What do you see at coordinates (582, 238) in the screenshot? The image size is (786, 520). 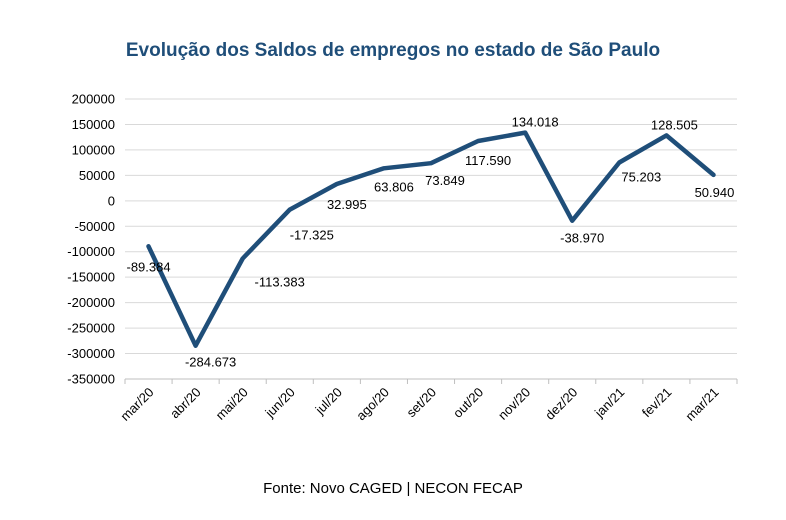 I see `data-label: -38.970` at bounding box center [582, 238].